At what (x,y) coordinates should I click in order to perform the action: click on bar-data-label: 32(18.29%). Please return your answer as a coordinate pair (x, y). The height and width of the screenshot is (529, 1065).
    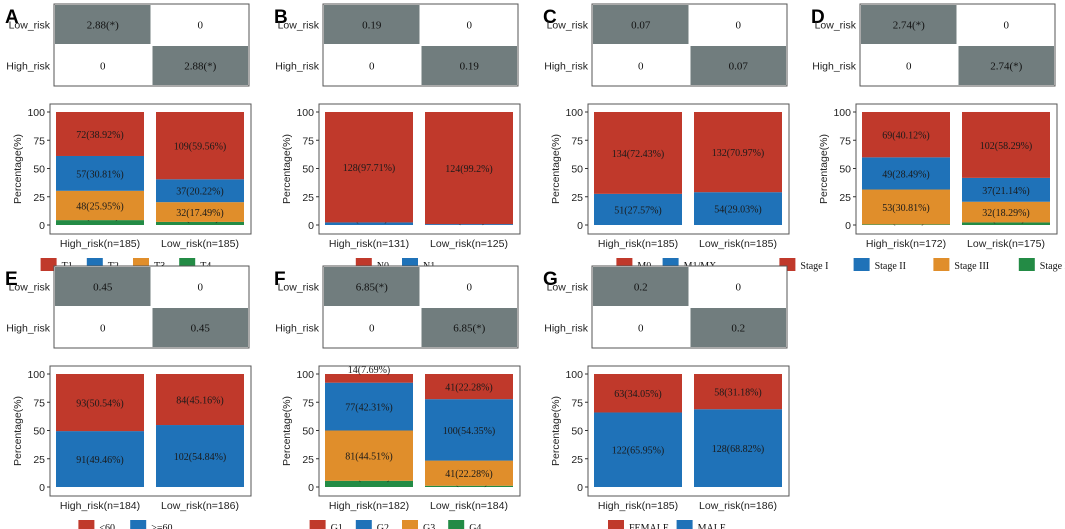
    Looking at the image, I should click on (1006, 213).